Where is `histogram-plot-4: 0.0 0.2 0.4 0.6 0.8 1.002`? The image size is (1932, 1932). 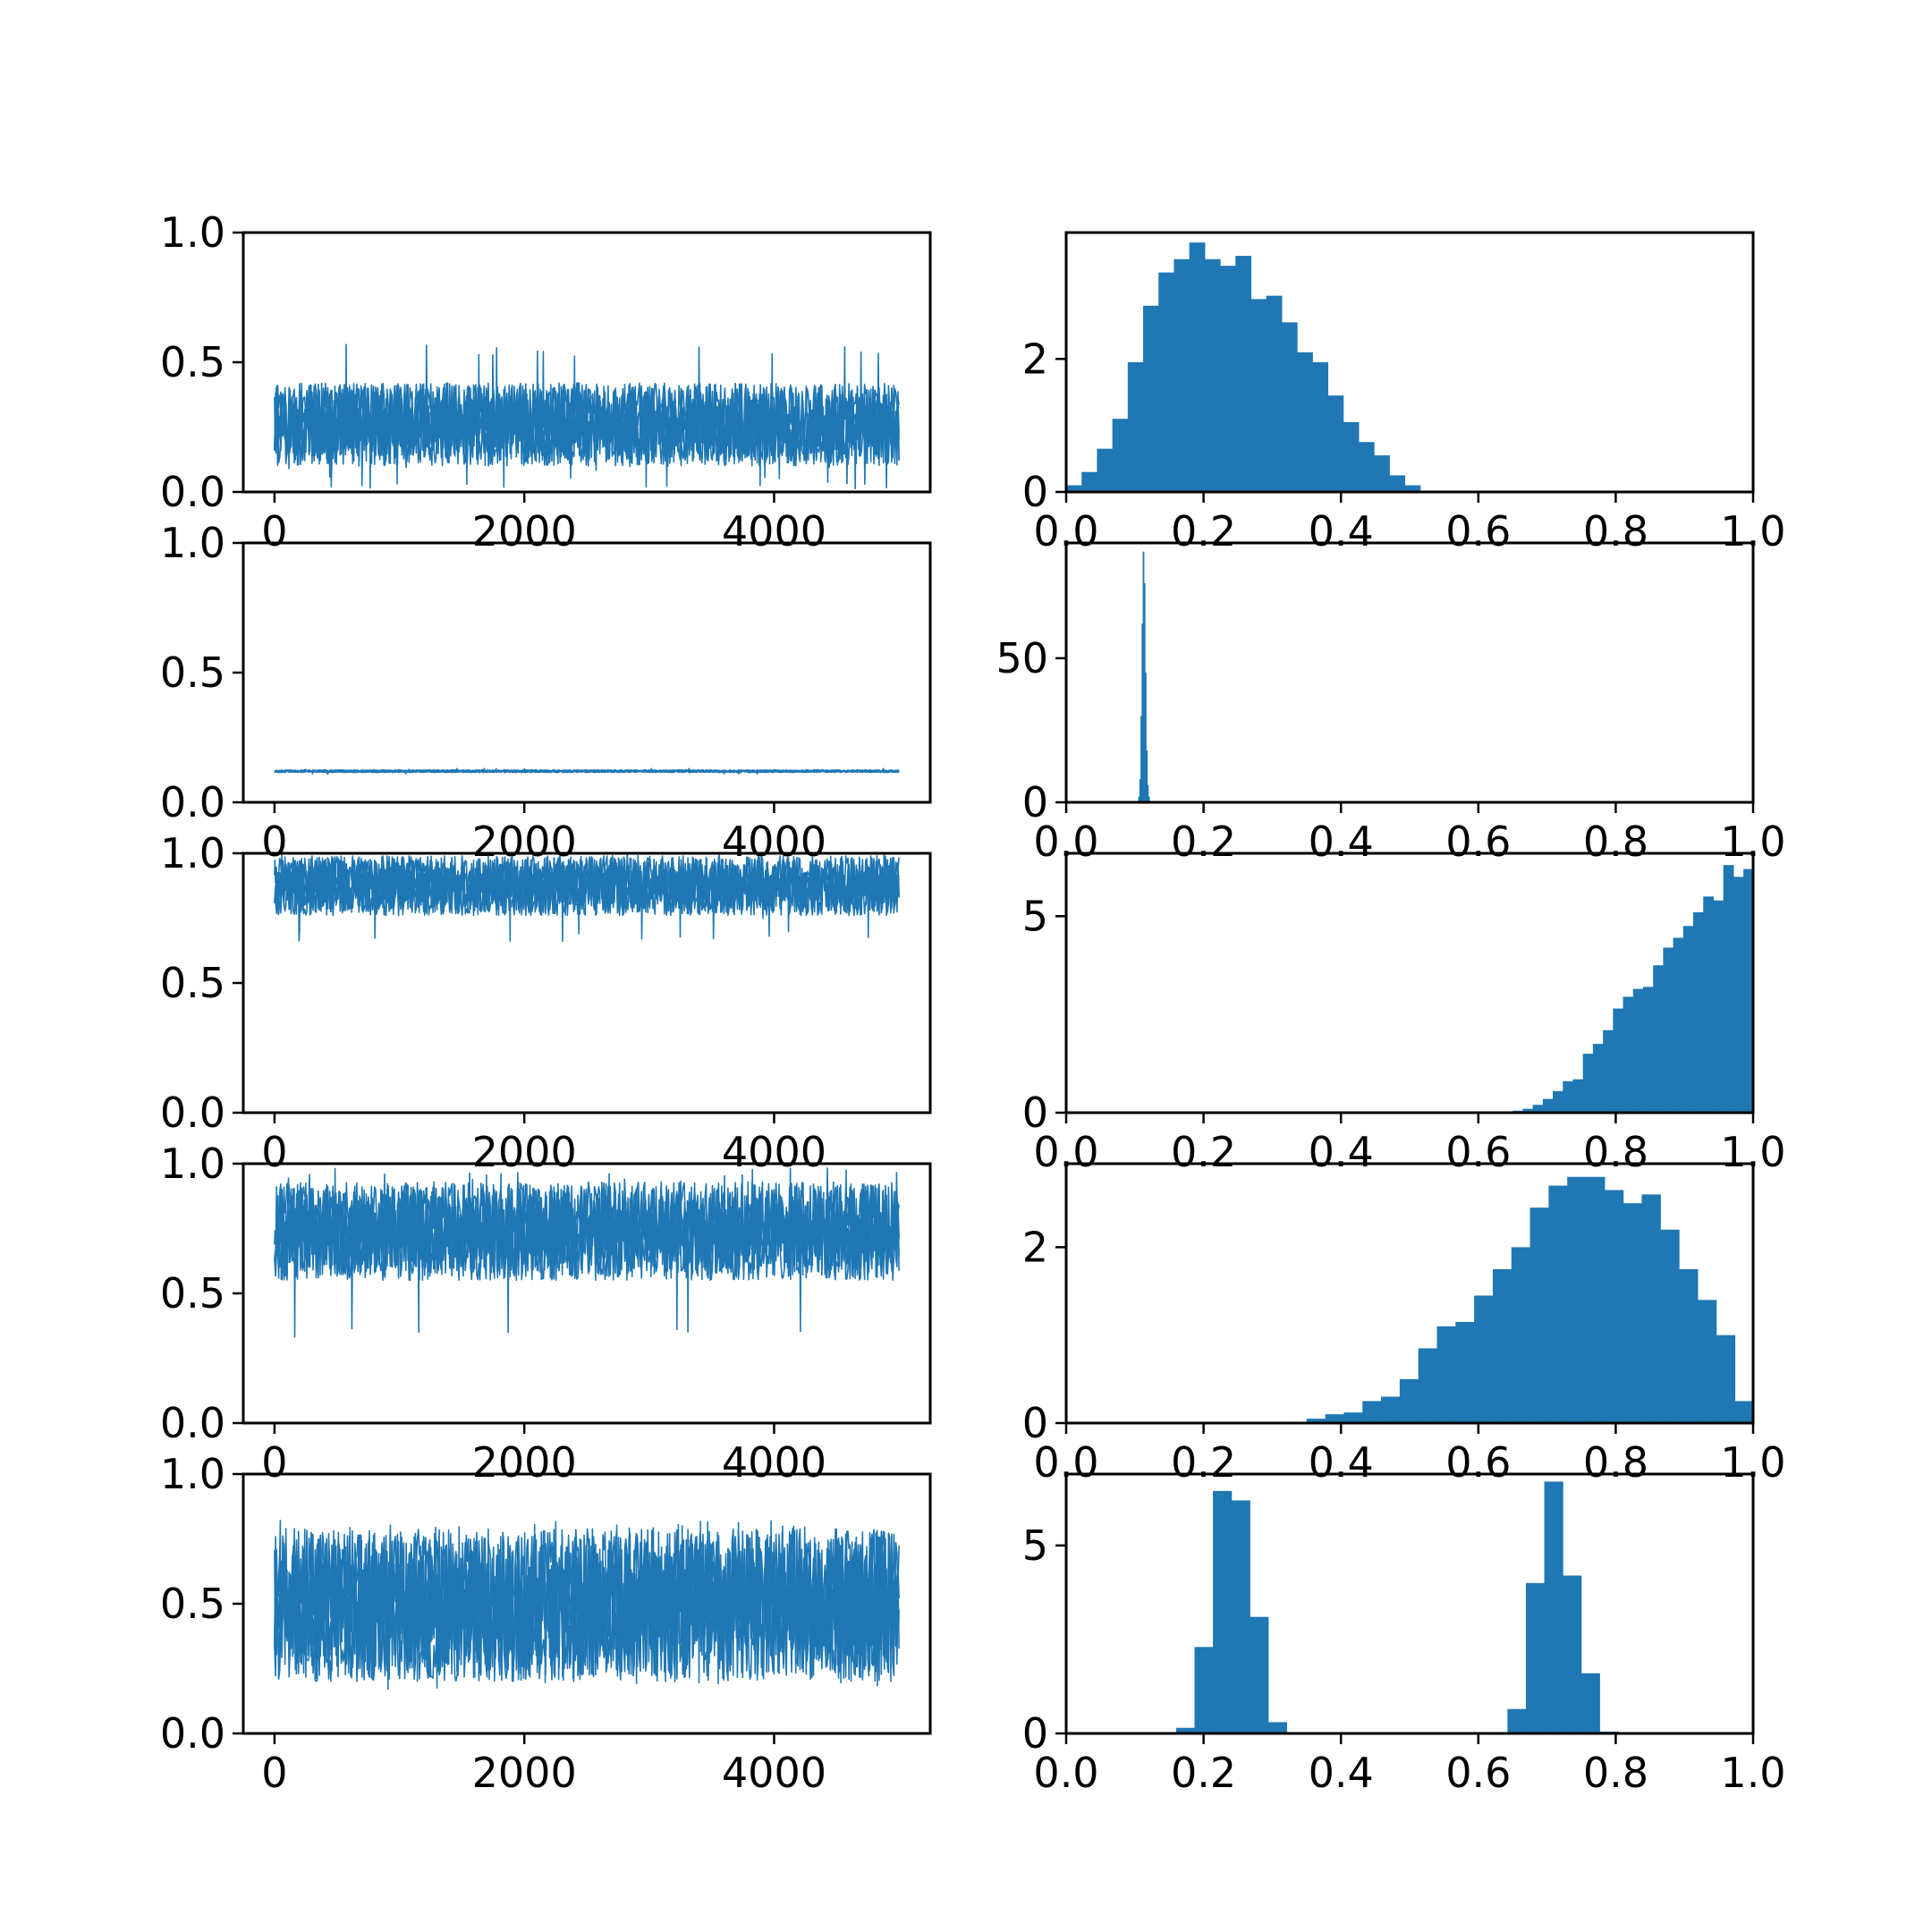
histogram-plot-4: 0.0 0.2 0.4 0.6 0.8 1.002 is located at coordinates (1404, 1324).